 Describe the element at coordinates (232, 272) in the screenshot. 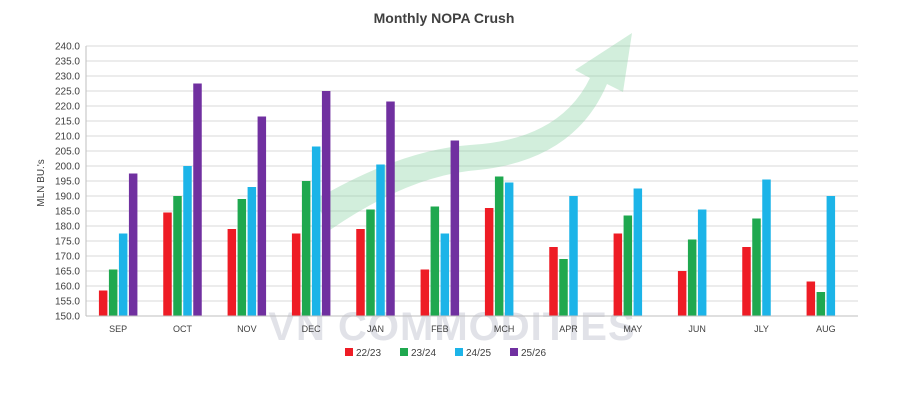

I see `bar-22-23-nov` at that location.